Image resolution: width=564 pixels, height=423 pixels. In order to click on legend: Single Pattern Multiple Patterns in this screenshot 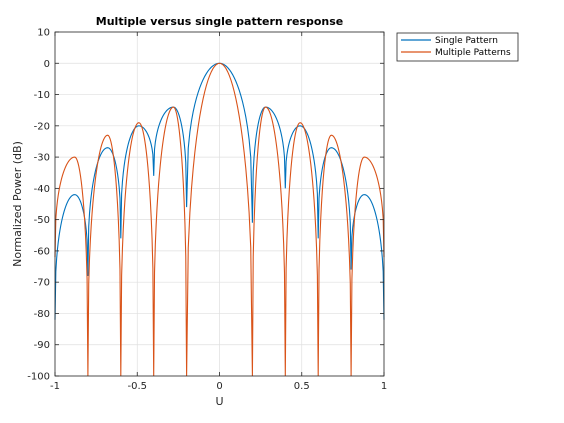, I will do `click(457, 47)`.